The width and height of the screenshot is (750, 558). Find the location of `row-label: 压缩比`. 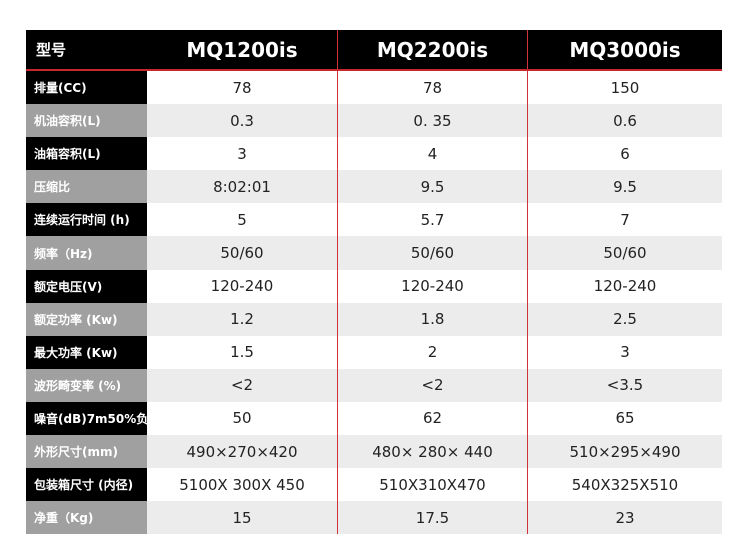

row-label: 压缩比 is located at coordinates (86, 187).